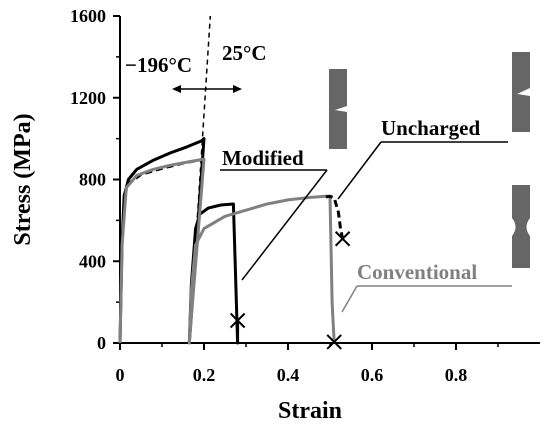 The width and height of the screenshot is (550, 428). I want to click on y-tick-label: 400, so click(92, 261).